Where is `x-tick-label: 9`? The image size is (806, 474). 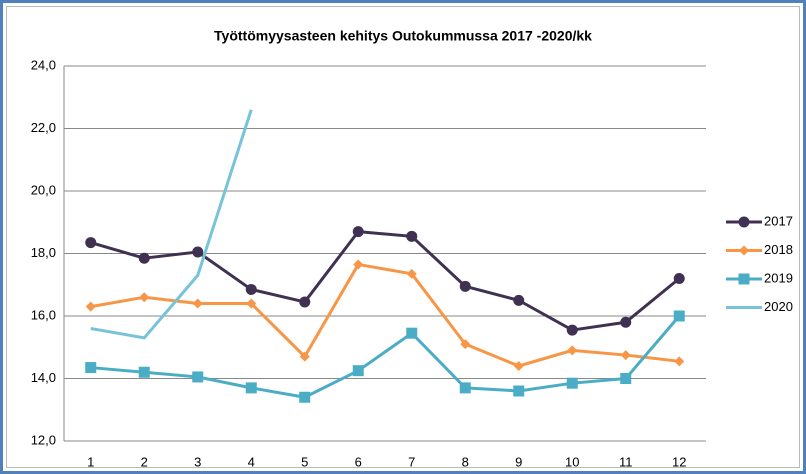
x-tick-label: 9 is located at coordinates (518, 461).